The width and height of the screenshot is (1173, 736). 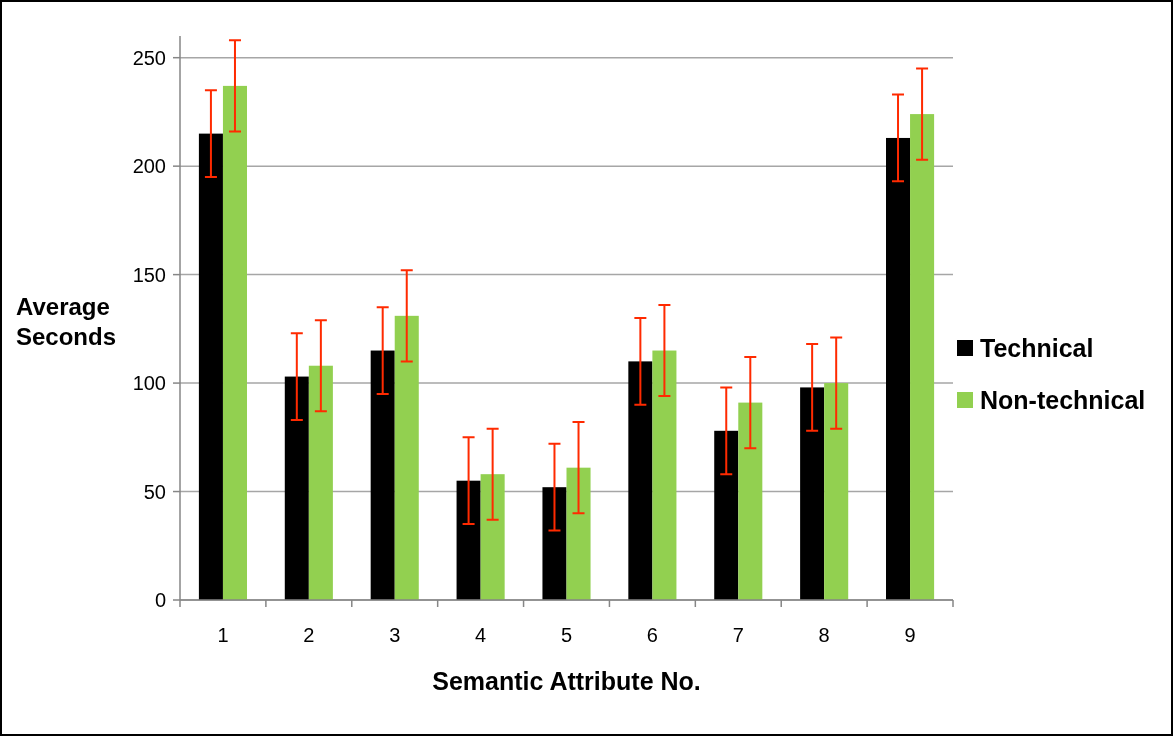 I want to click on x-axis-title: Semantic Attribute No., so click(x=566, y=681).